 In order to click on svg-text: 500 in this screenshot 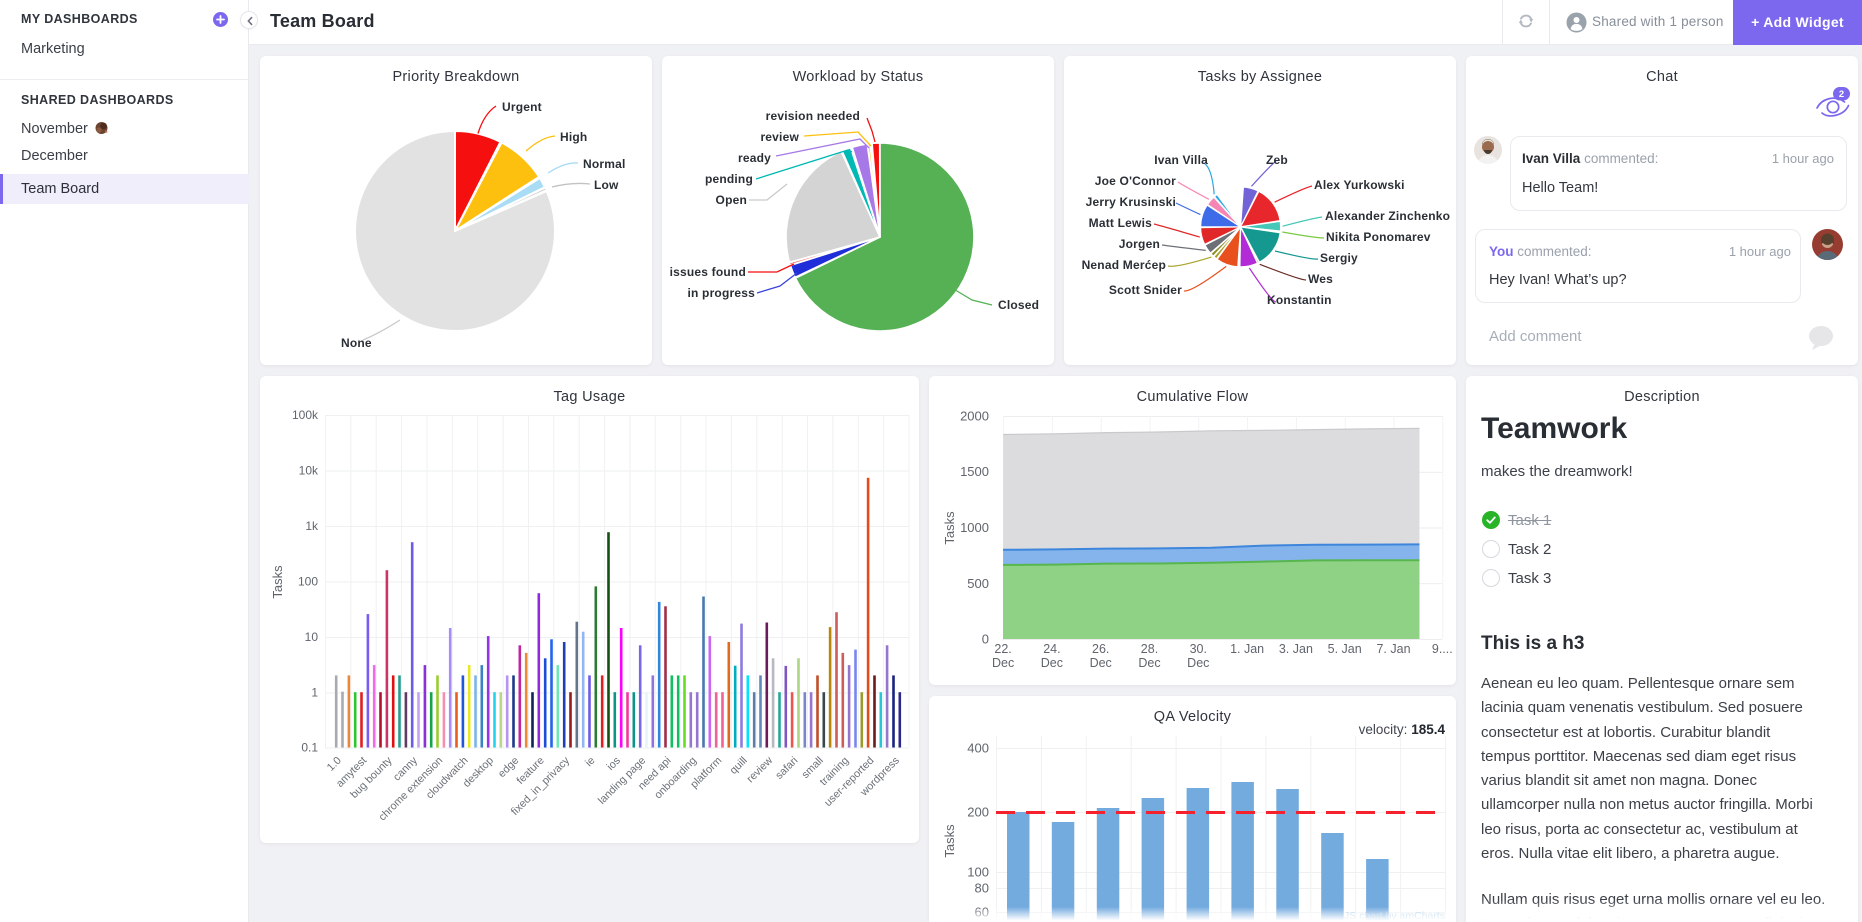, I will do `click(978, 583)`.